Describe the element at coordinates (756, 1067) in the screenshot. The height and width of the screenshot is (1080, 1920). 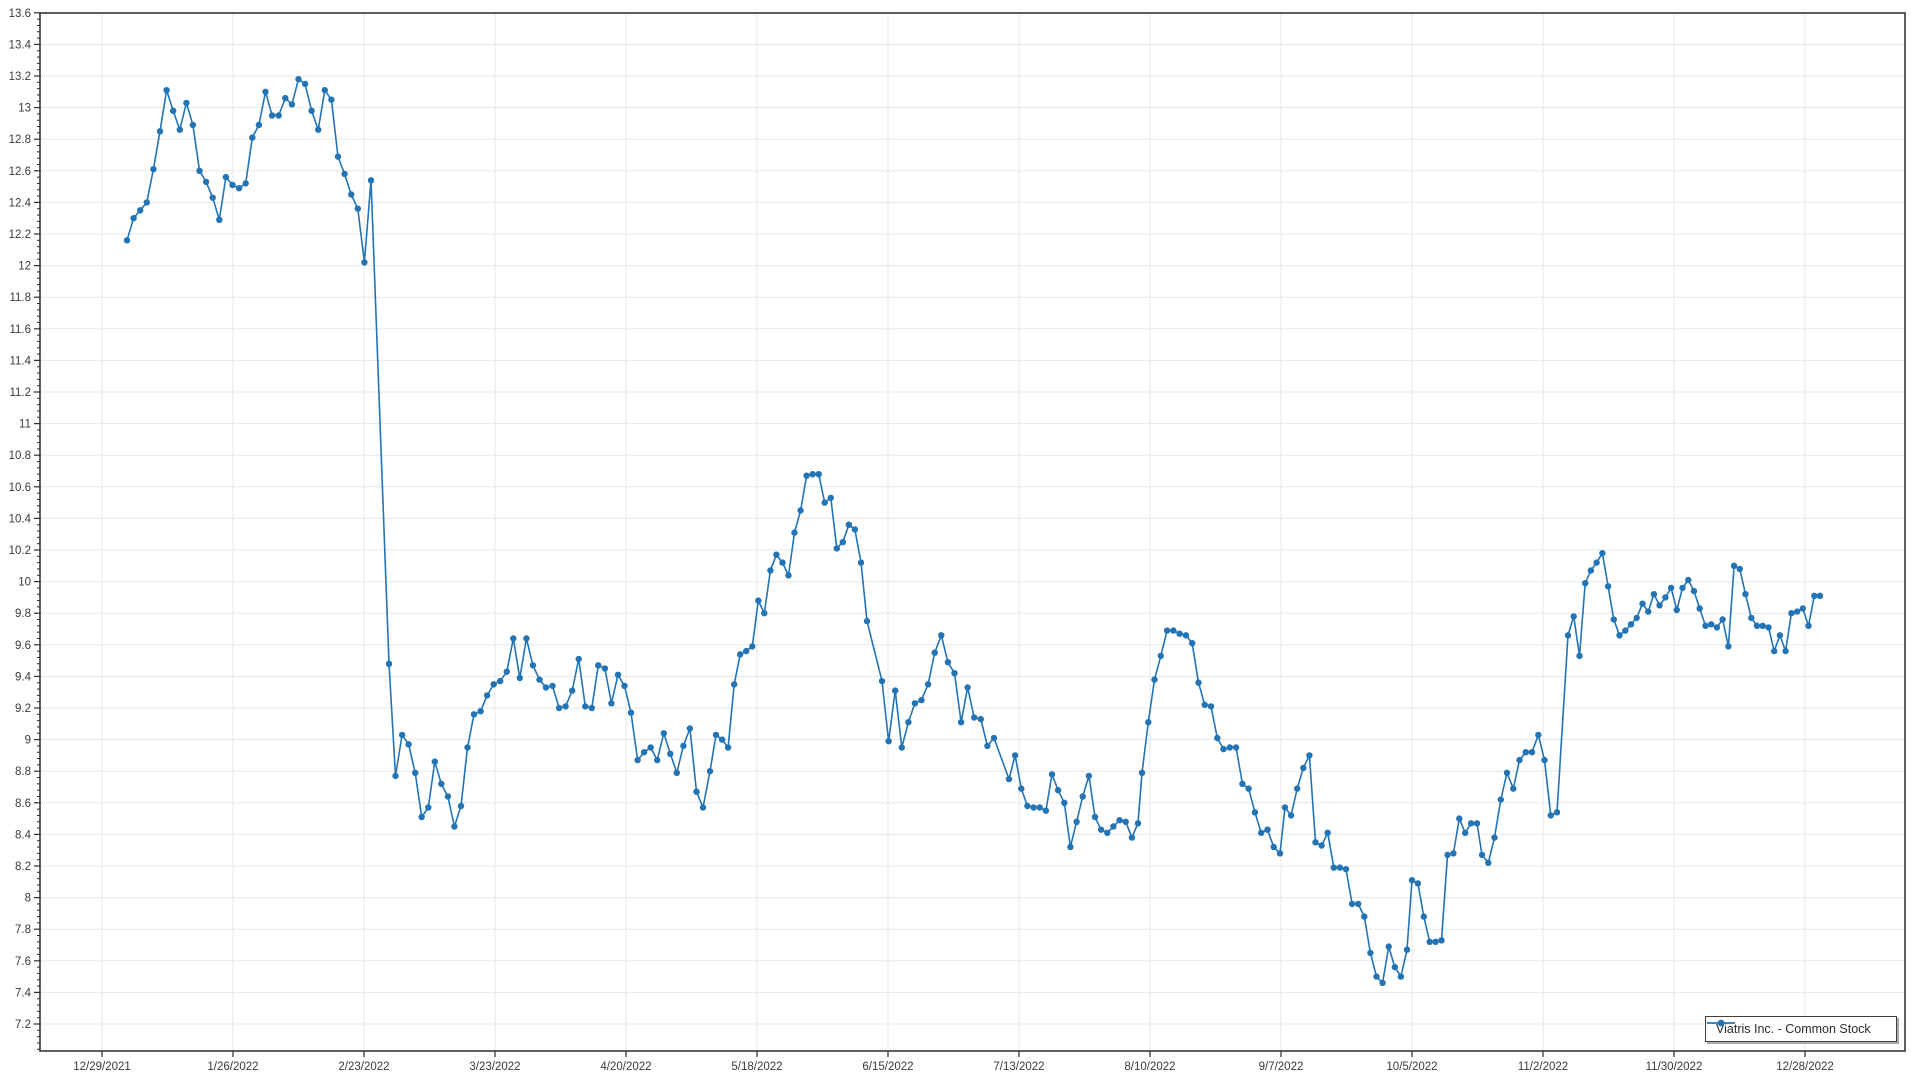
I see `svg-text: 5/18/2022` at that location.